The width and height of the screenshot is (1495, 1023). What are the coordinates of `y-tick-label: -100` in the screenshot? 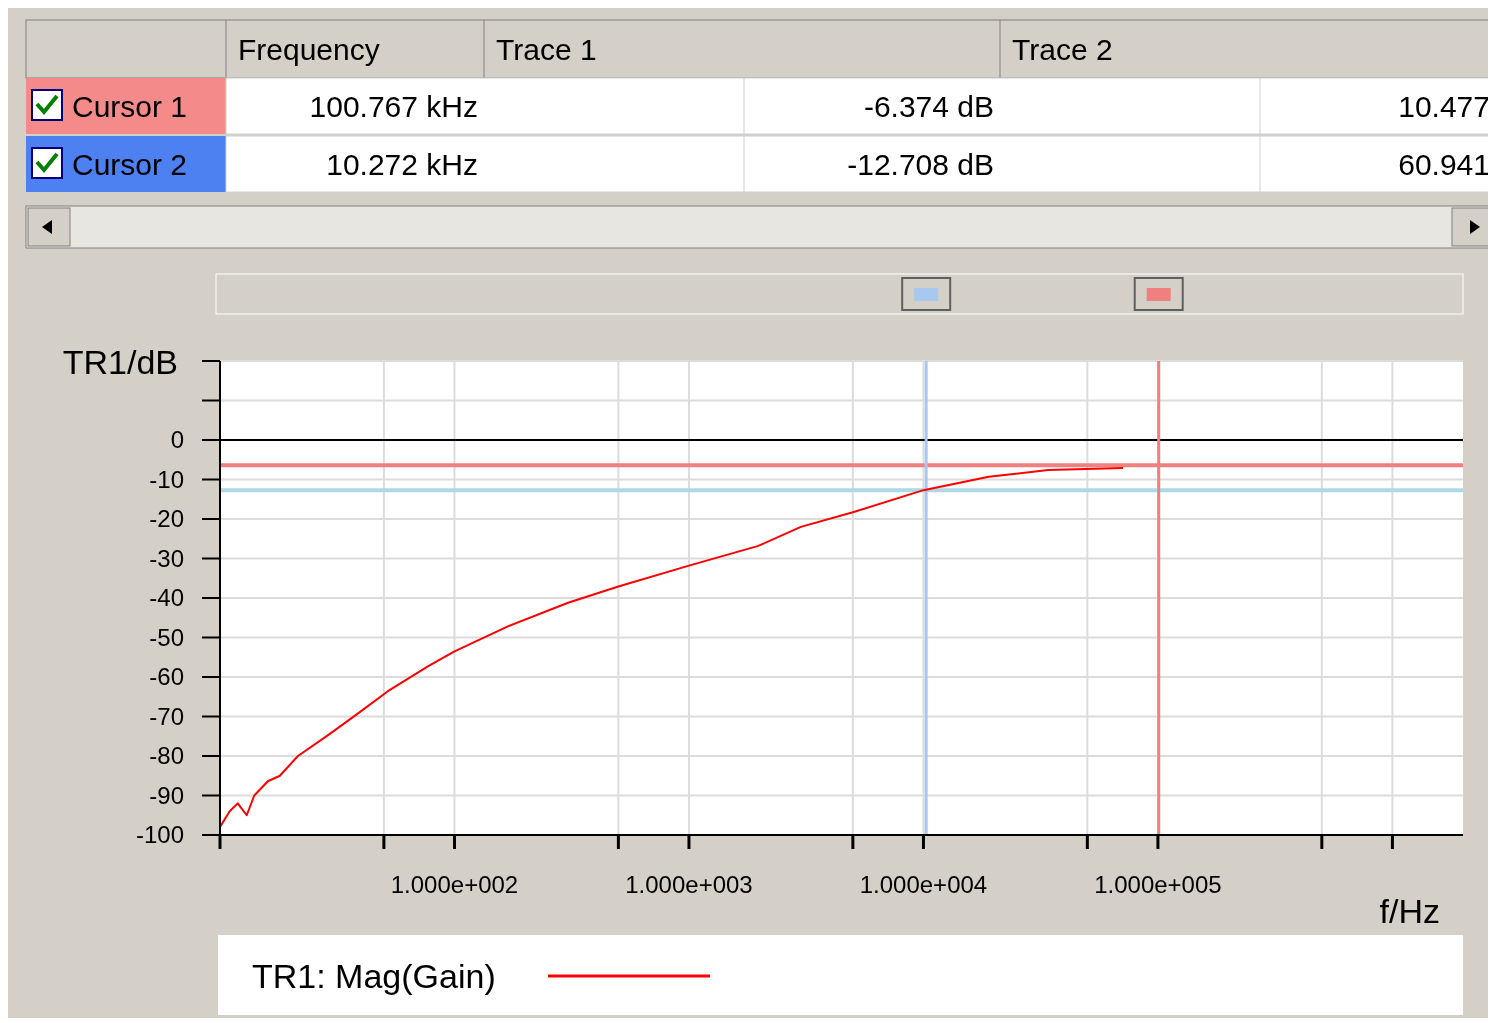 It's located at (159, 835).